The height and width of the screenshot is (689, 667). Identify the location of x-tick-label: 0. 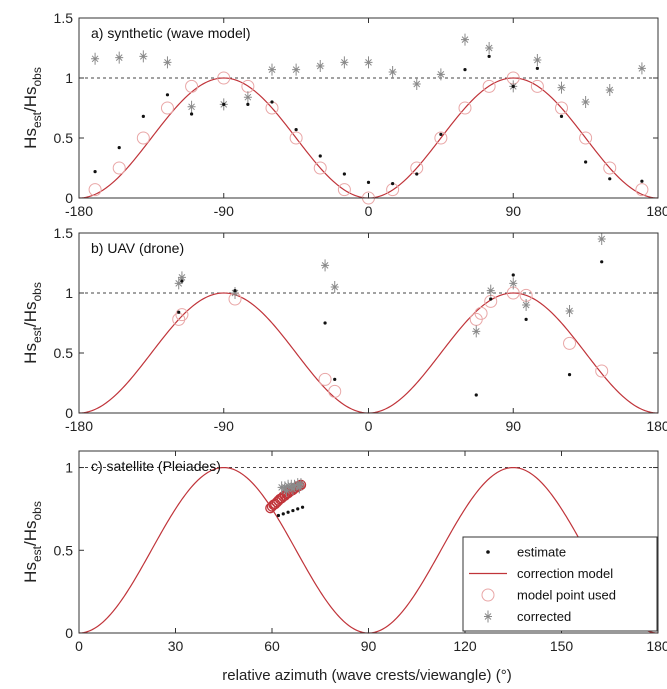
(369, 211).